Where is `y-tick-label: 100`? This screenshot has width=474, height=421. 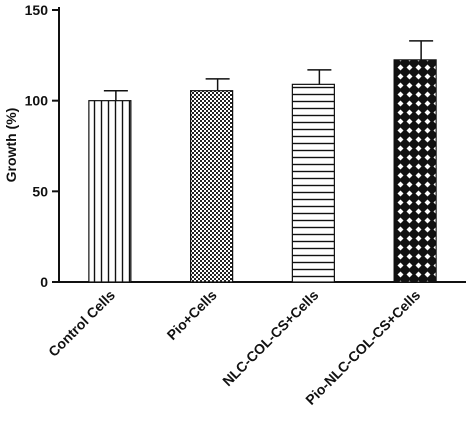 y-tick-label: 100 is located at coordinates (37, 101).